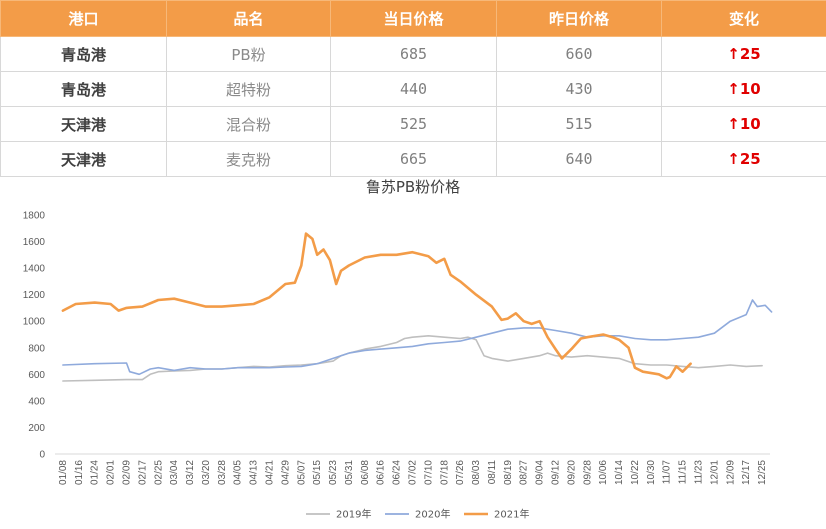  I want to click on header-today-price: 当日价格, so click(413, 18).